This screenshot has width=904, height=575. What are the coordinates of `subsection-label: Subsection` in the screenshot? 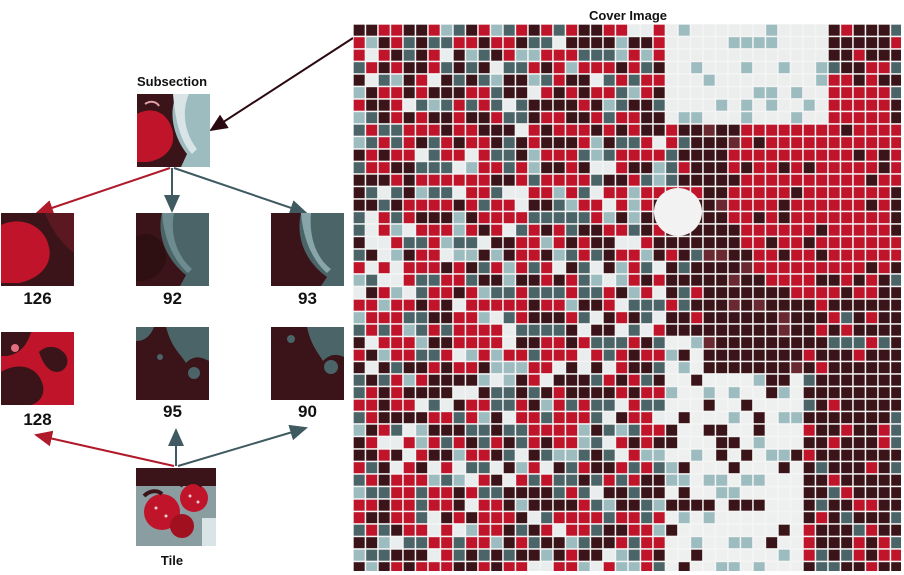 It's located at (172, 81).